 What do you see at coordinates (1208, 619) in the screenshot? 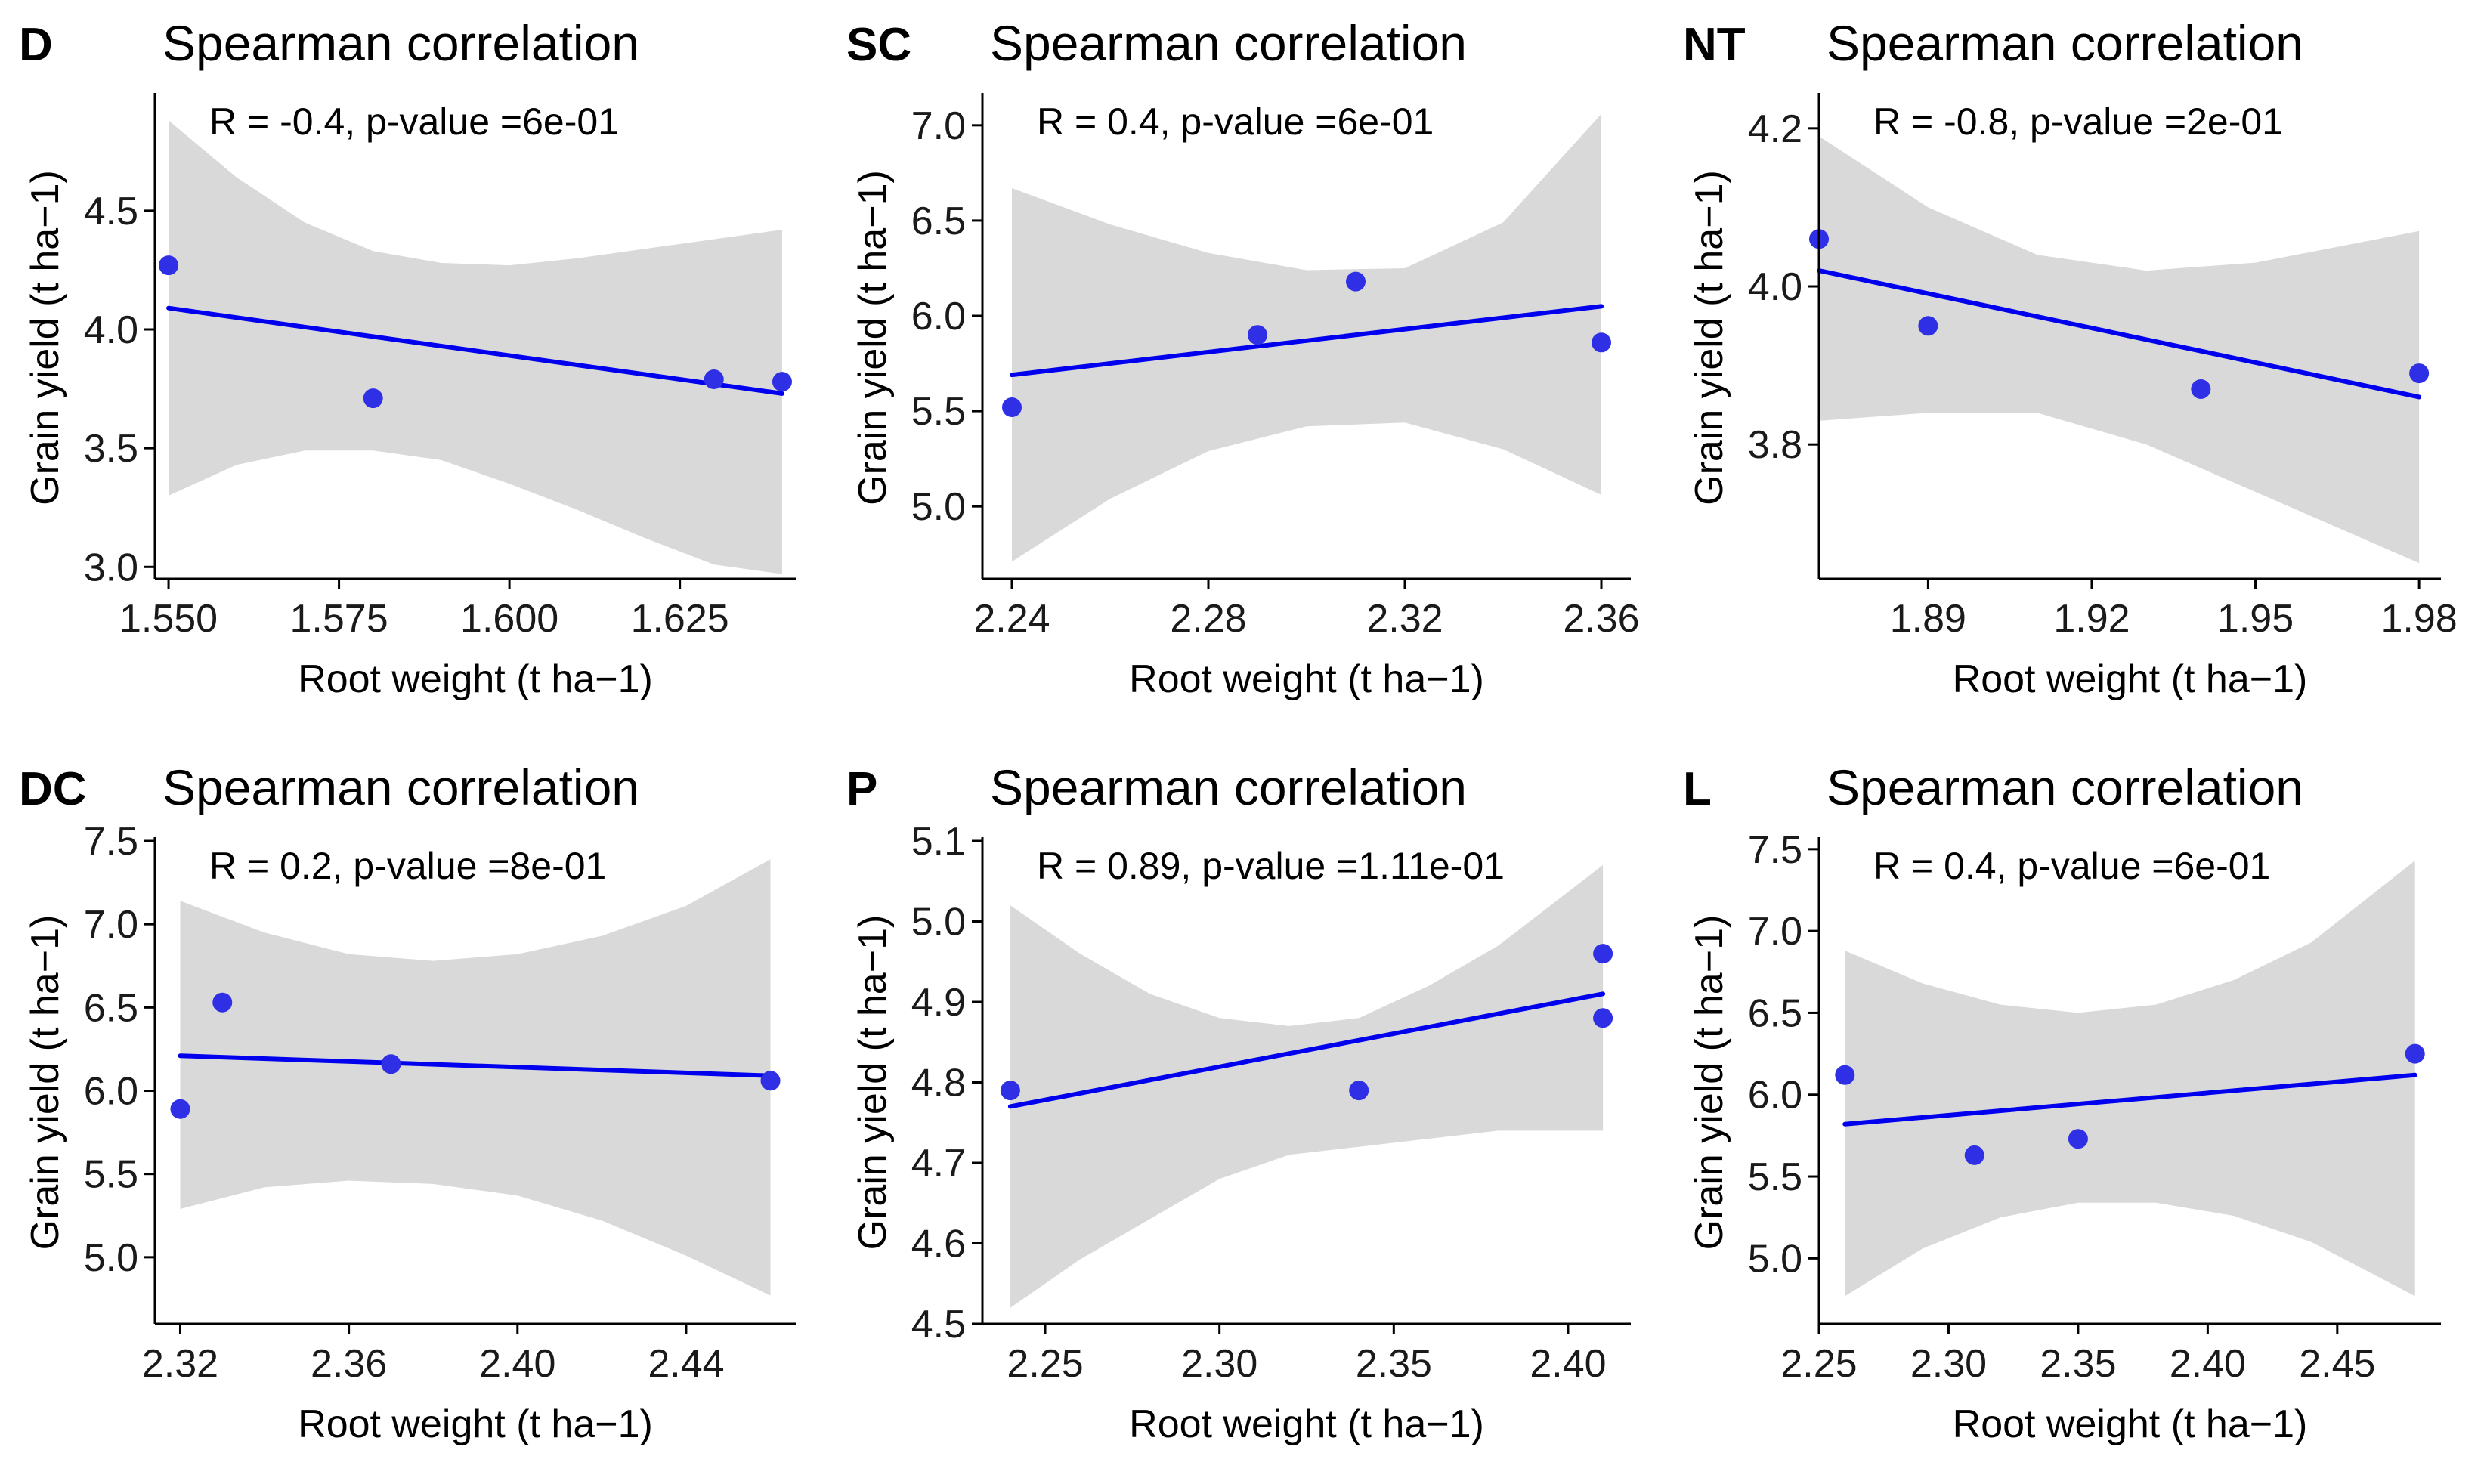
I see `x-tick-label: 2.28` at bounding box center [1208, 619].